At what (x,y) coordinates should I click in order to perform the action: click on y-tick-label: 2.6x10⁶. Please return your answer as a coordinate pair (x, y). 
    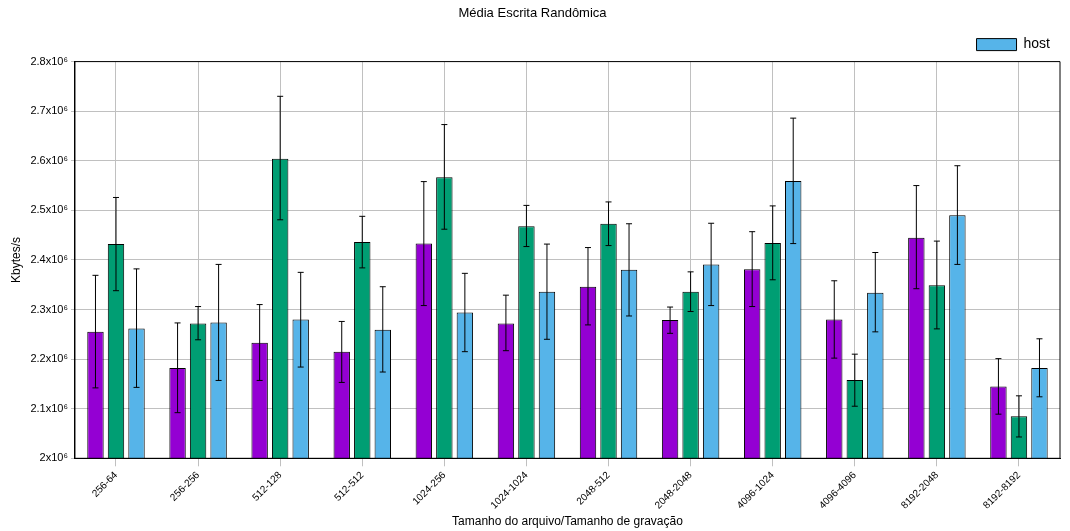
    Looking at the image, I should click on (49, 159).